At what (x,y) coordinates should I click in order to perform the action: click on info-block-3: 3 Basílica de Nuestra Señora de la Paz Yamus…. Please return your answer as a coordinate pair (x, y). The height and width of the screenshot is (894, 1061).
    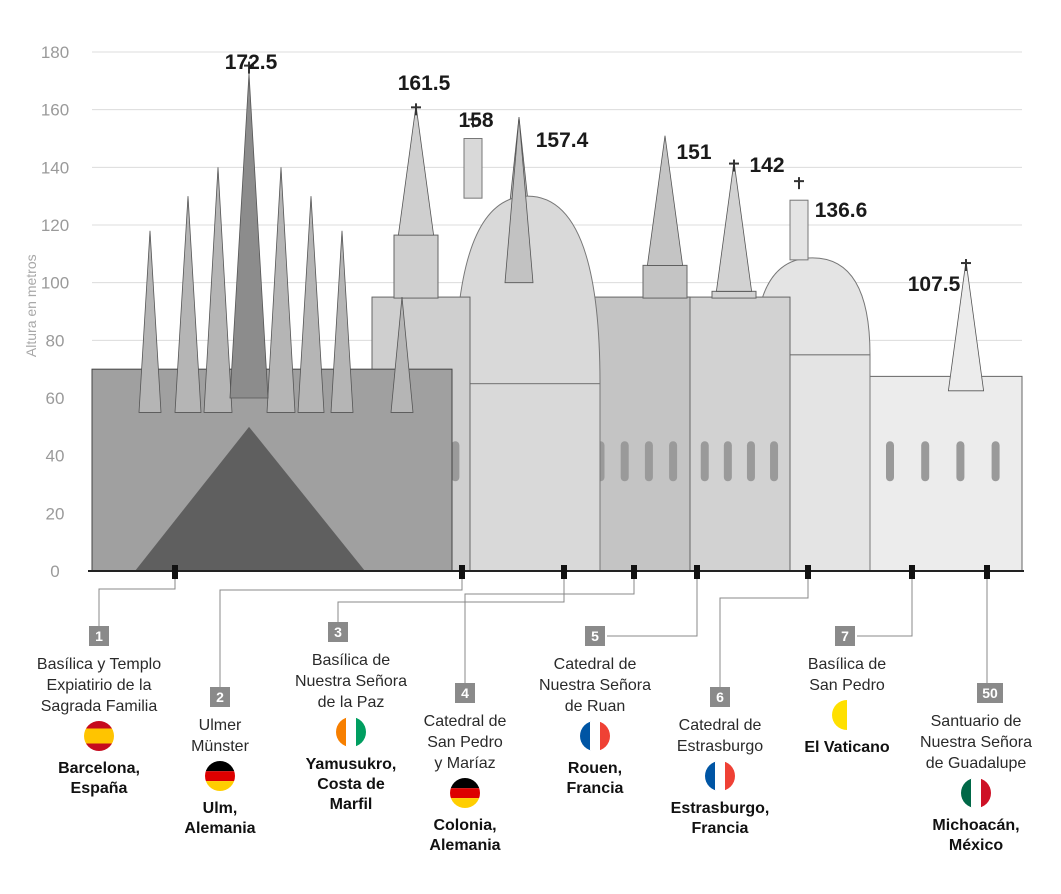
    Looking at the image, I should click on (351, 717).